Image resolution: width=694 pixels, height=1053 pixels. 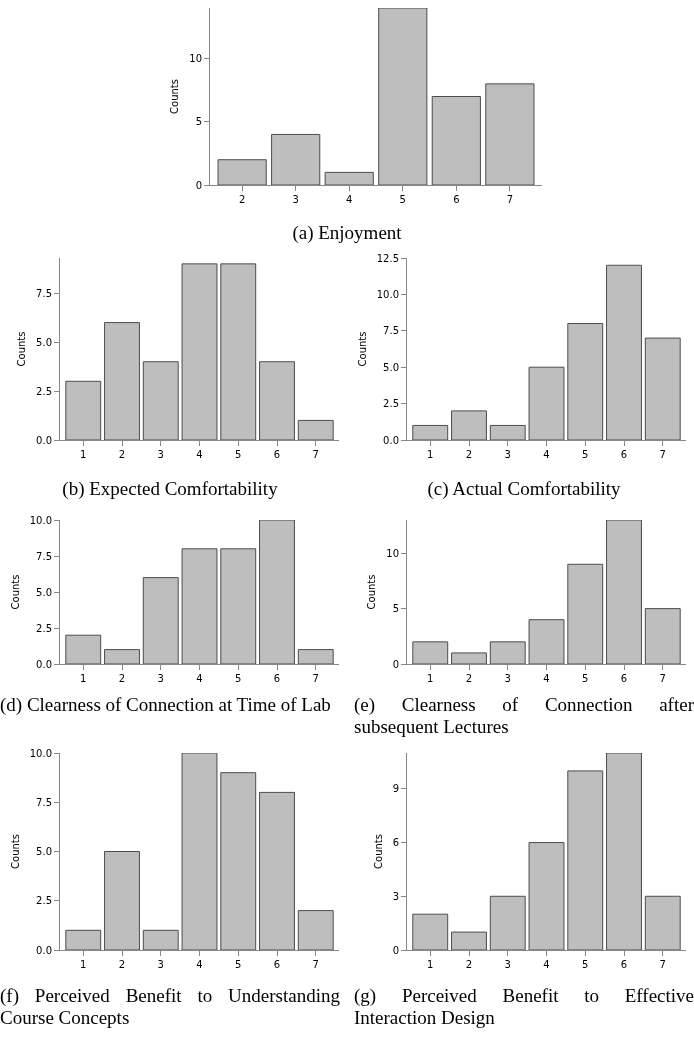 What do you see at coordinates (170, 489) in the screenshot?
I see `text: (b) Expected Comfortability` at bounding box center [170, 489].